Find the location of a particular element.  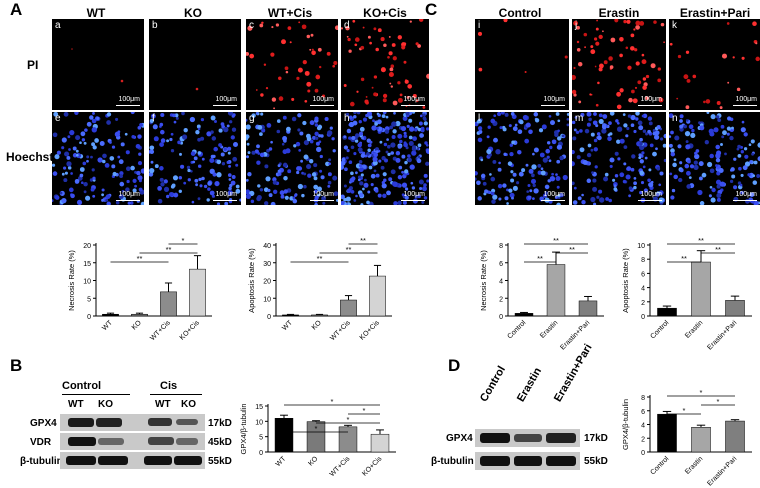

y-axis-label: Necrosis Rate (%) is located at coordinates (71, 280).